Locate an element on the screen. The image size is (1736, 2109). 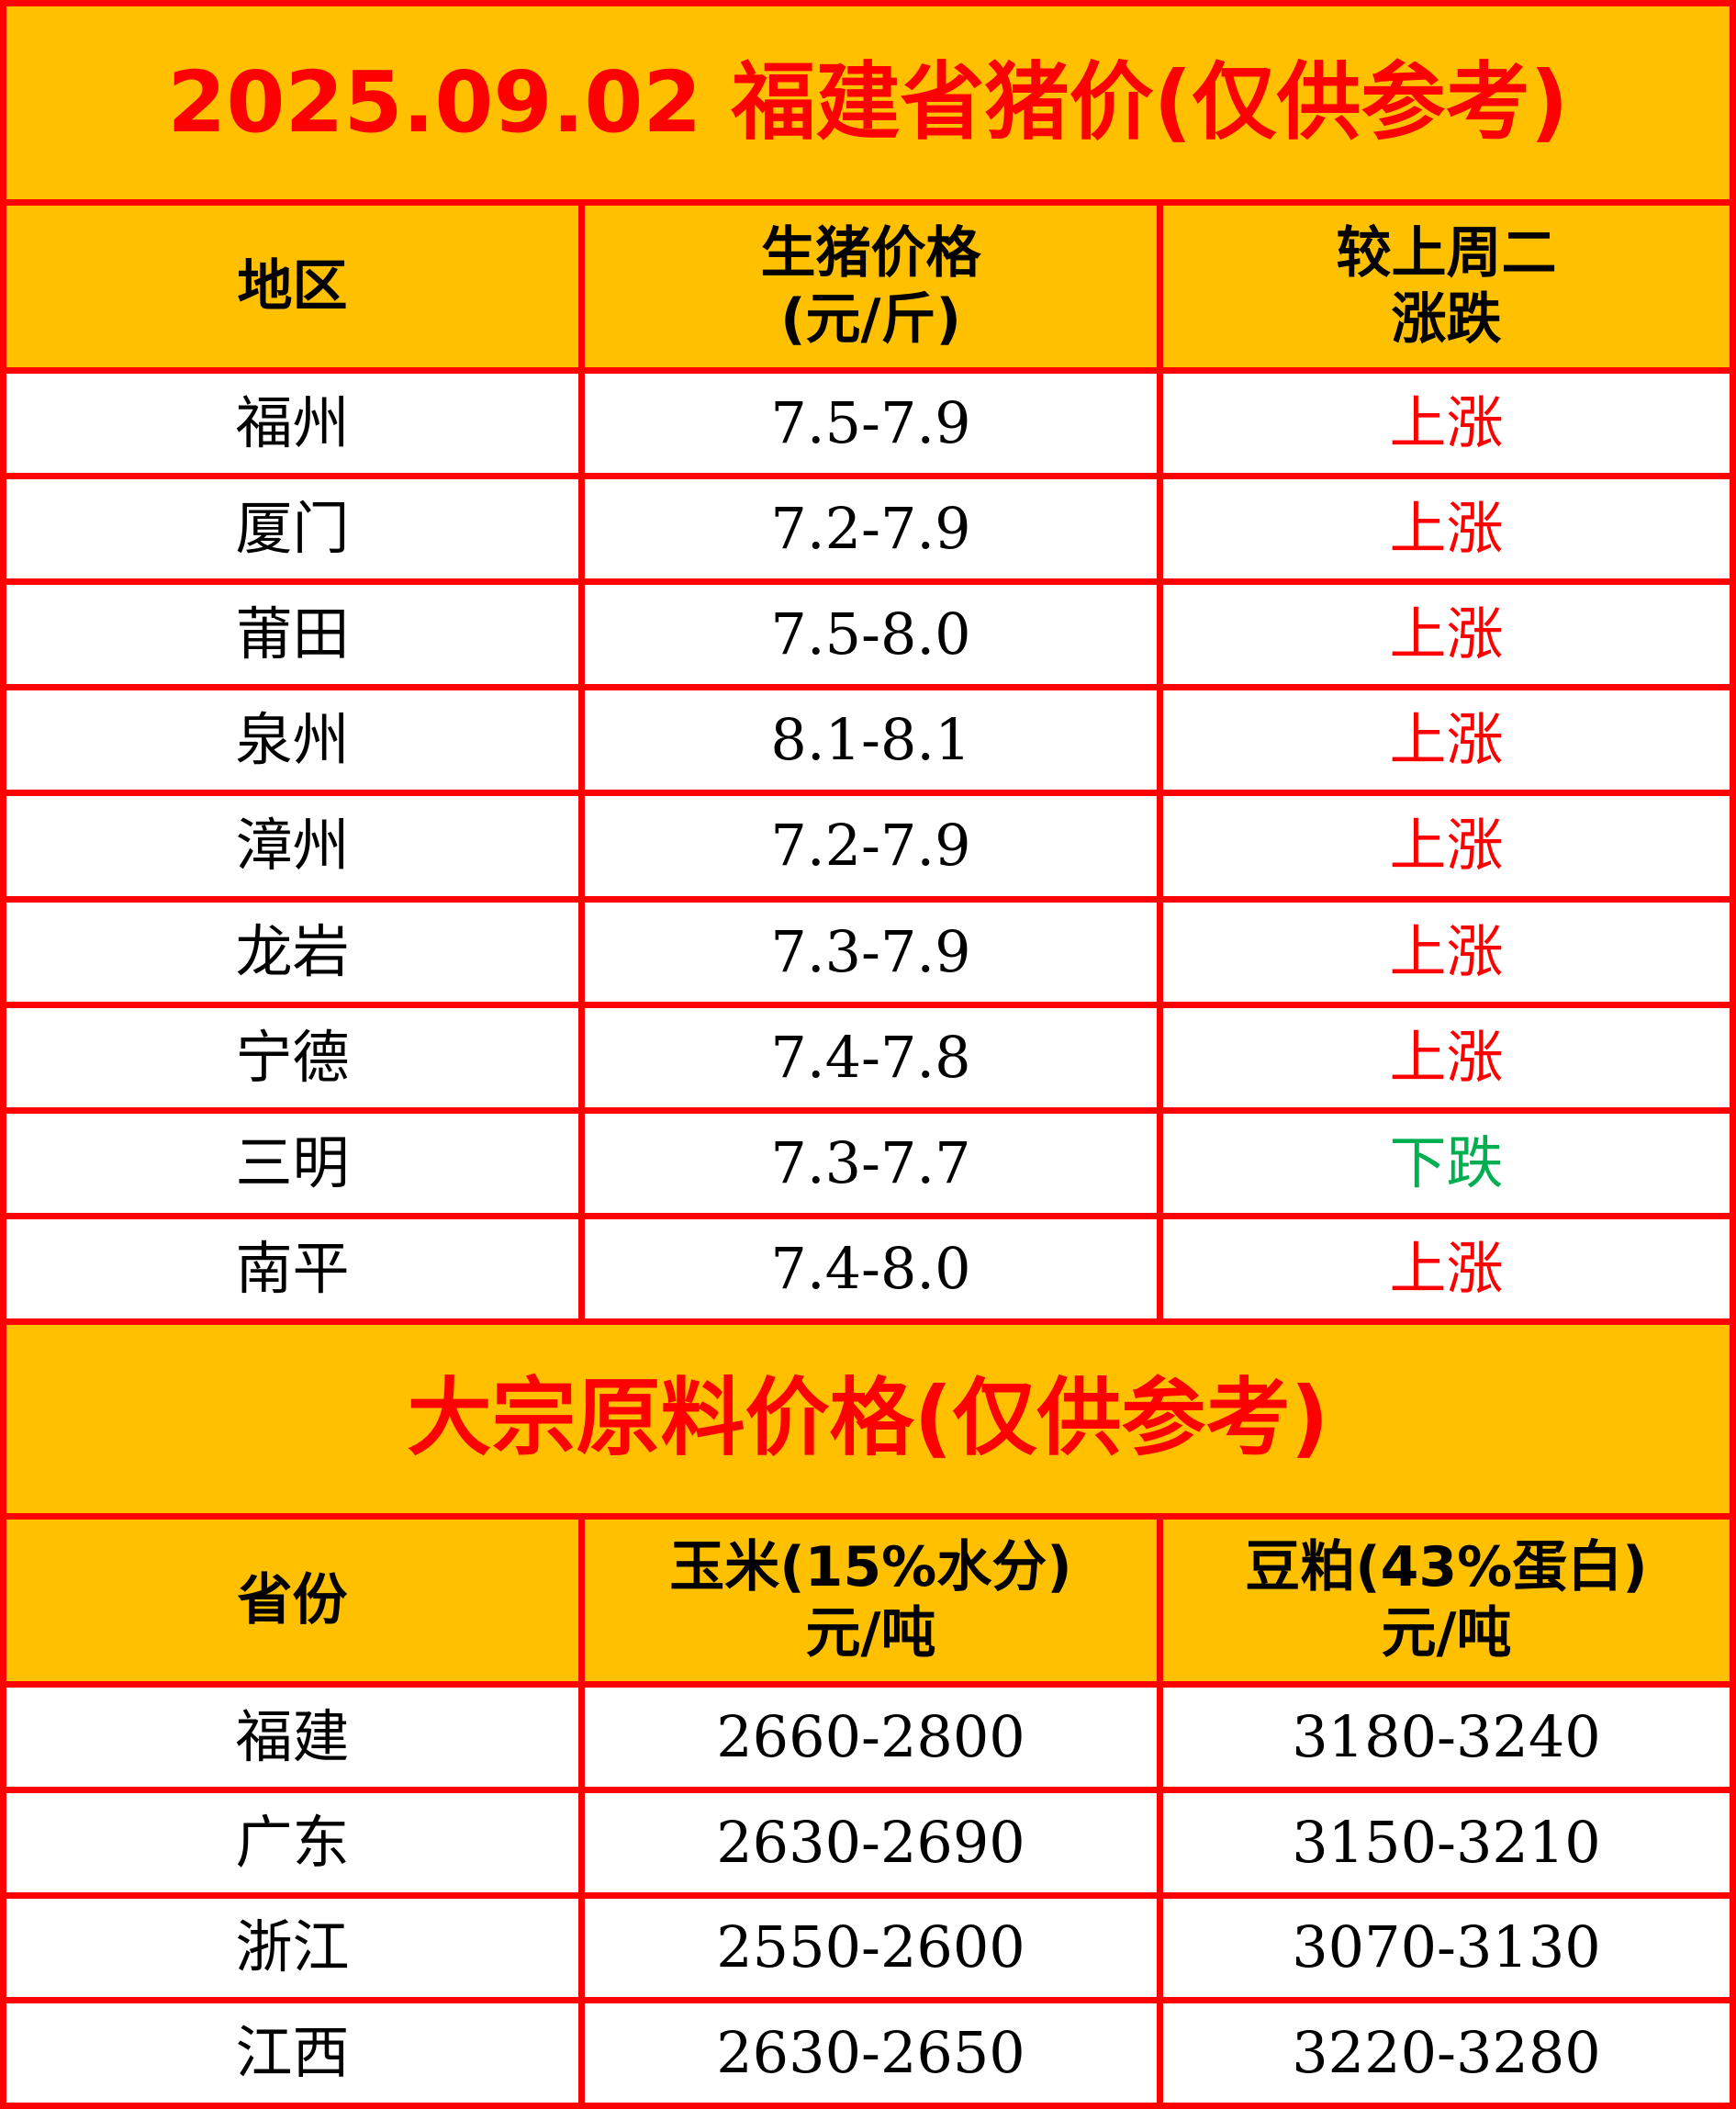
section-title: 大宗原料价格(仅供参考) is located at coordinates (868, 1419).